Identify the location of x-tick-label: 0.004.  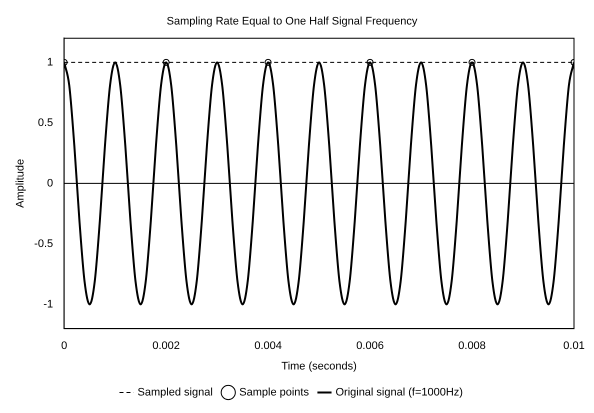
(268, 346).